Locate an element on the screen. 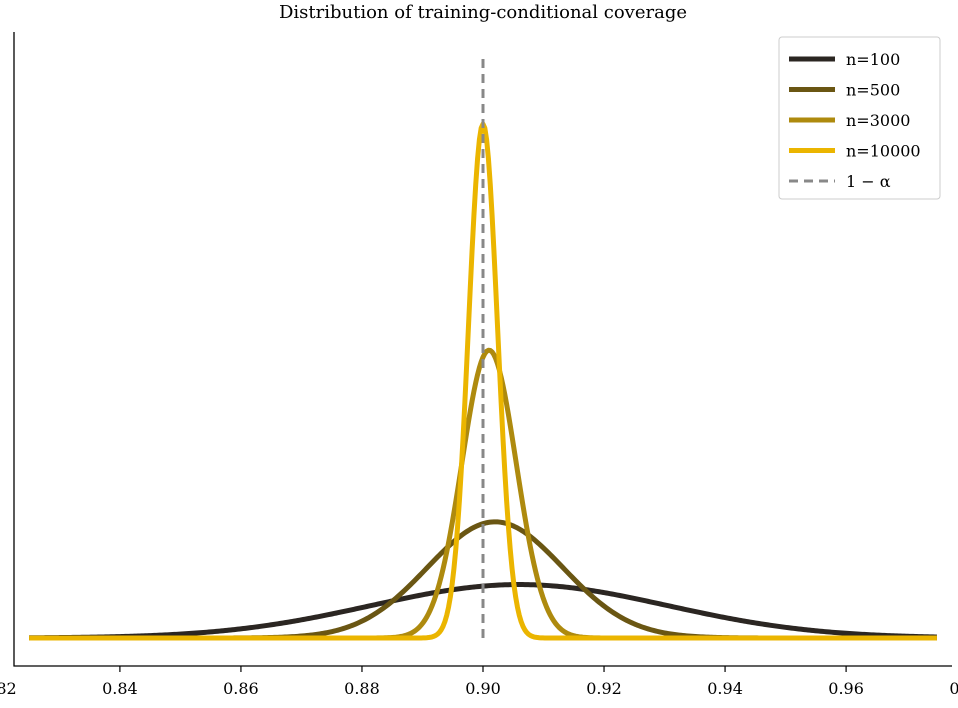  legend-label: n=500 is located at coordinates (873, 90).